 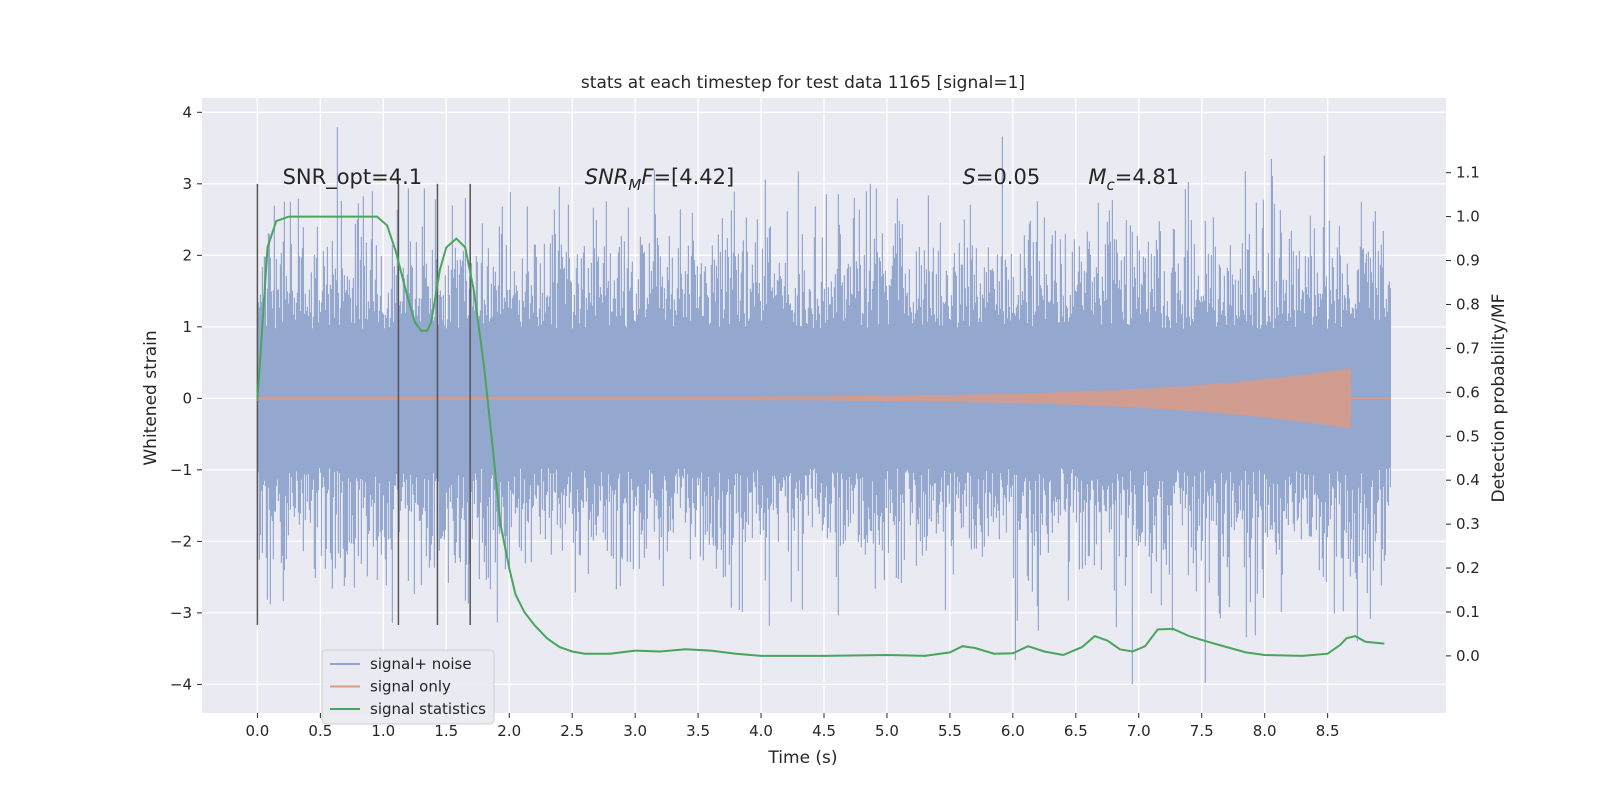 I want to click on legend-label: signal only, so click(x=410, y=687).